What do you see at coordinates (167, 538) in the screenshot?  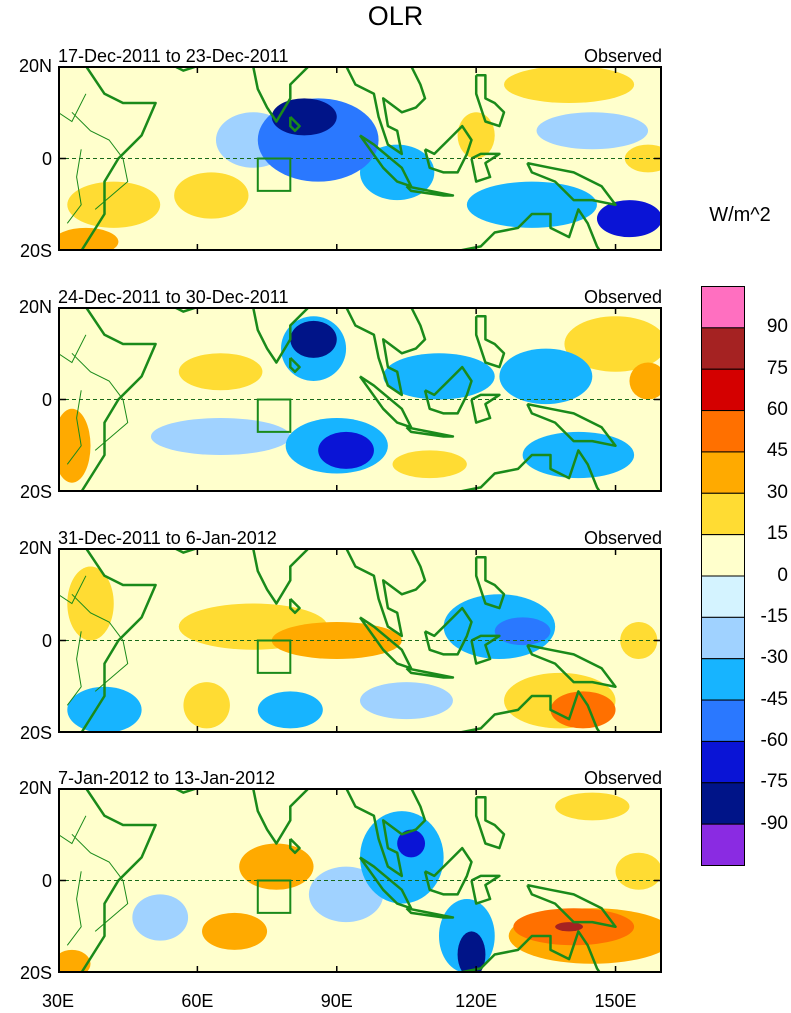 I see `panel-date-range: 31-Dec-2011 to 6-Jan-2012` at bounding box center [167, 538].